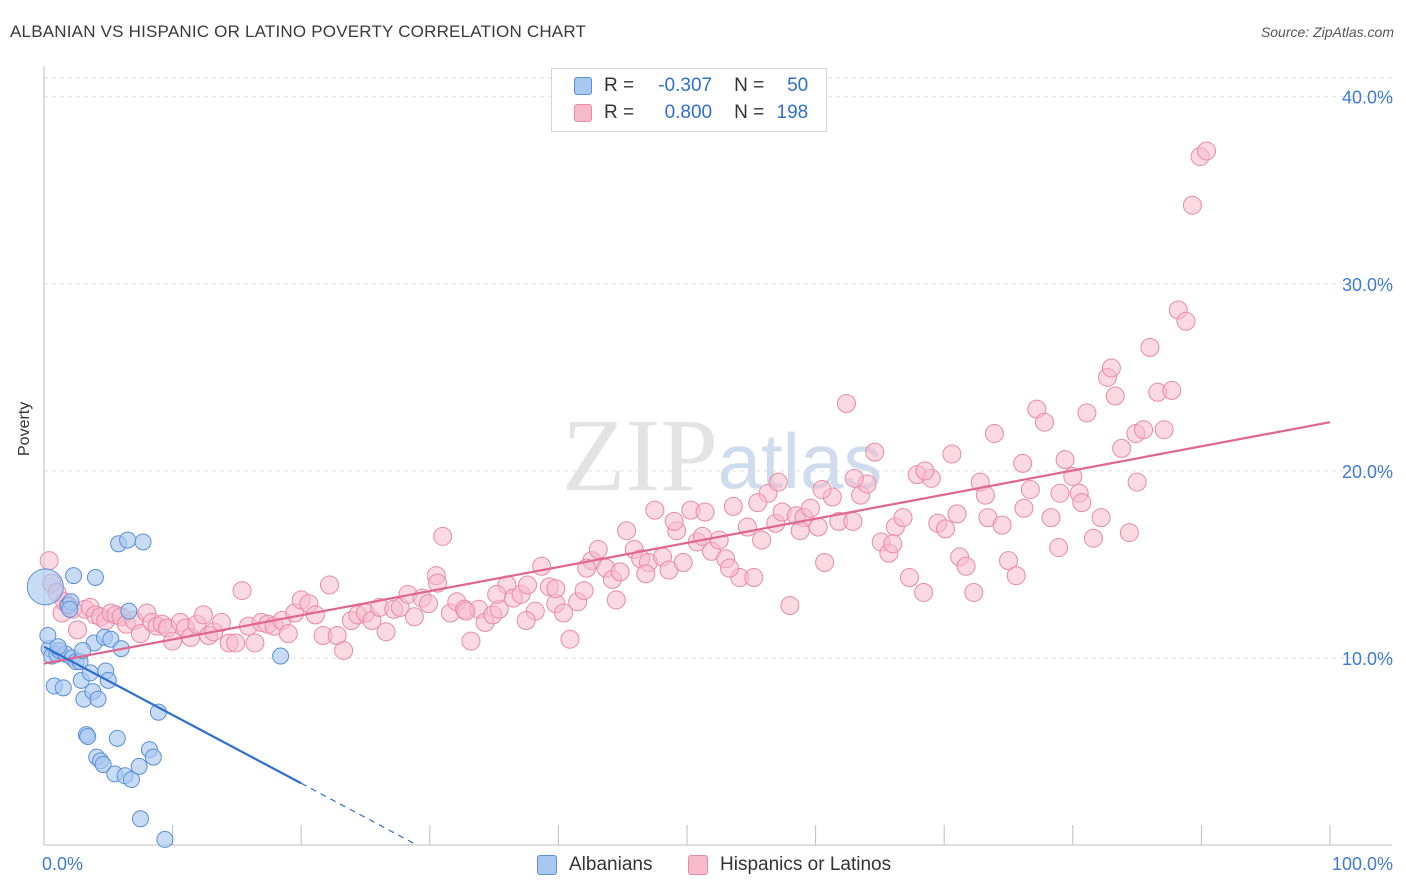 This screenshot has height=892, width=1406. Describe the element at coordinates (1367, 98) in the screenshot. I see `y-tick-label: 40.0%` at that location.